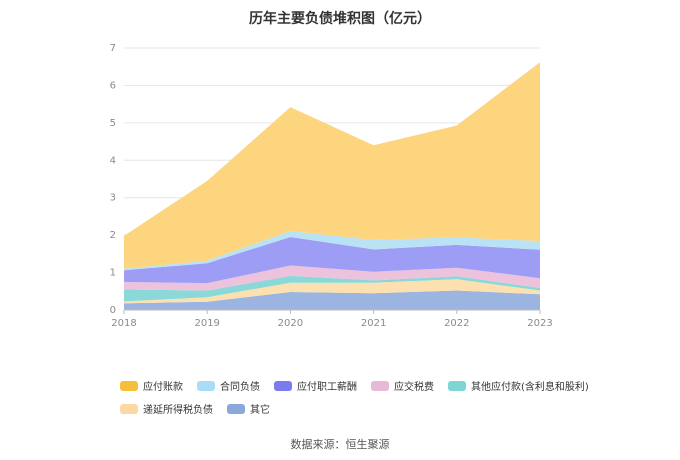 This screenshot has width=680, height=460. Describe the element at coordinates (113, 273) in the screenshot. I see `y-tick-label: 1` at that location.